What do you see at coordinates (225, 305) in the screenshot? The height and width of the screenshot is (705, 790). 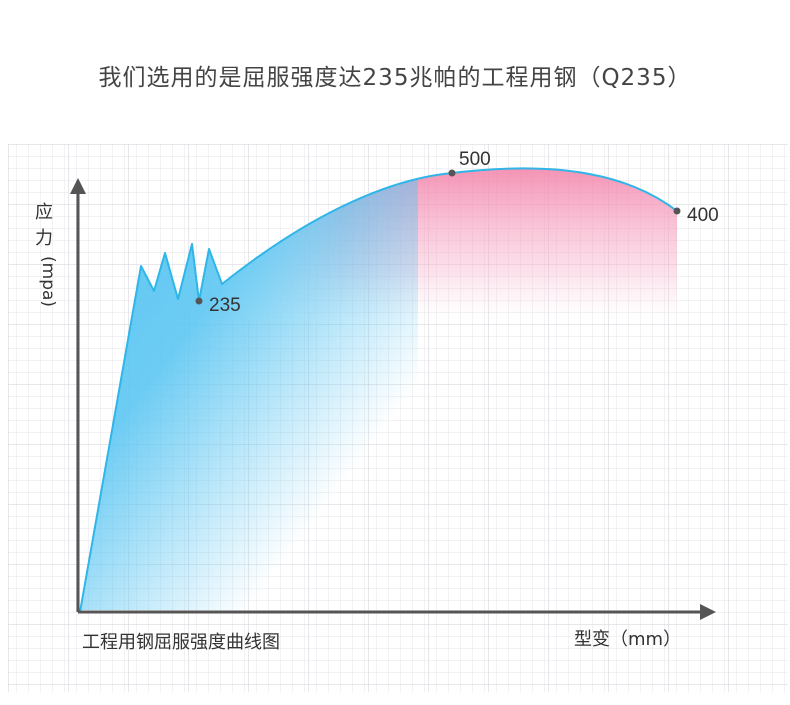 I see `point-label-235: 235` at bounding box center [225, 305].